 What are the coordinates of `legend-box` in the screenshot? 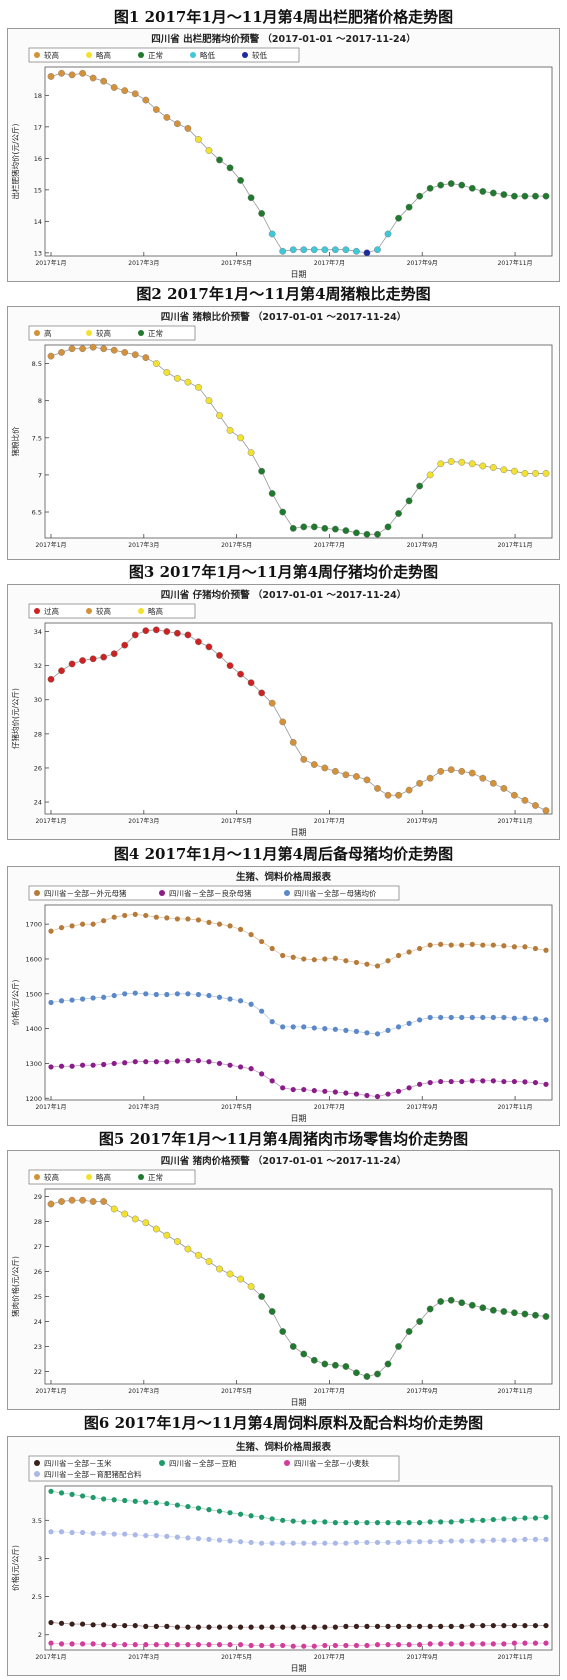 It's located at (164, 55).